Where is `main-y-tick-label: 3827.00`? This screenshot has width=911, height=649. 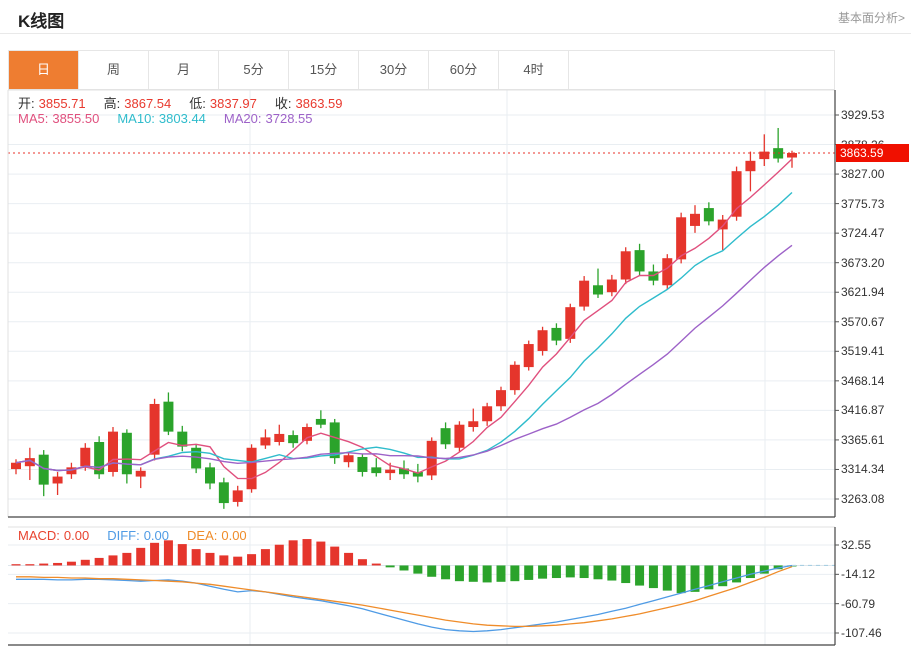 main-y-tick-label: 3827.00 is located at coordinates (863, 174).